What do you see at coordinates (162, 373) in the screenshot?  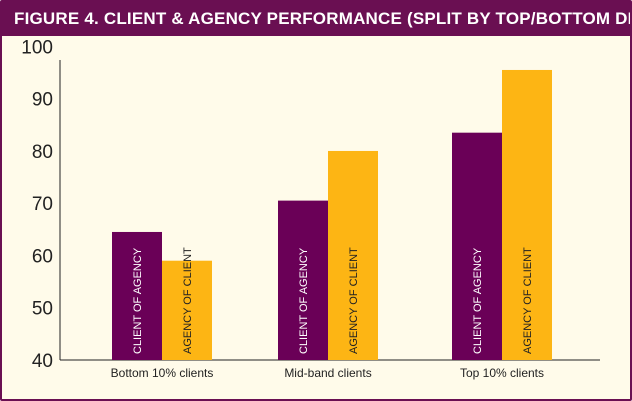 I see `x-category-label: Bottom 10% clients` at bounding box center [162, 373].